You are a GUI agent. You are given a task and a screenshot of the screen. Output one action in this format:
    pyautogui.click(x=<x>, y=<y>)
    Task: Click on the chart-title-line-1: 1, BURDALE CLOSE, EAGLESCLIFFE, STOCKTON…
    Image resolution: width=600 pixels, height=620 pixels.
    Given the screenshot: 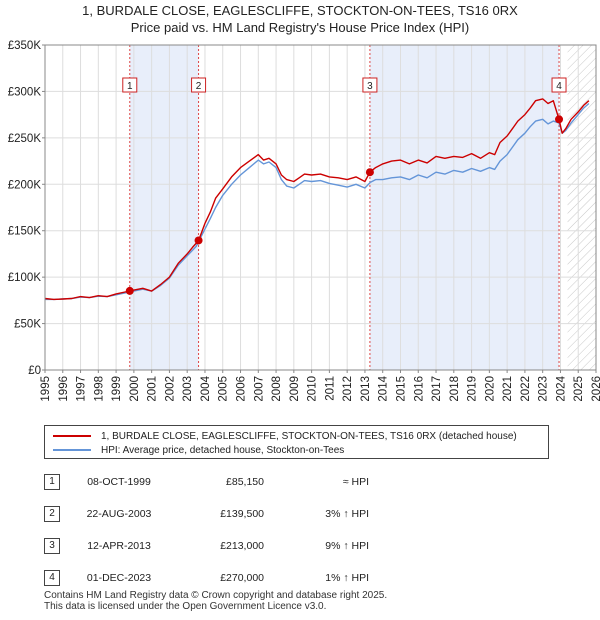 What is the action you would take?
    pyautogui.click(x=300, y=10)
    